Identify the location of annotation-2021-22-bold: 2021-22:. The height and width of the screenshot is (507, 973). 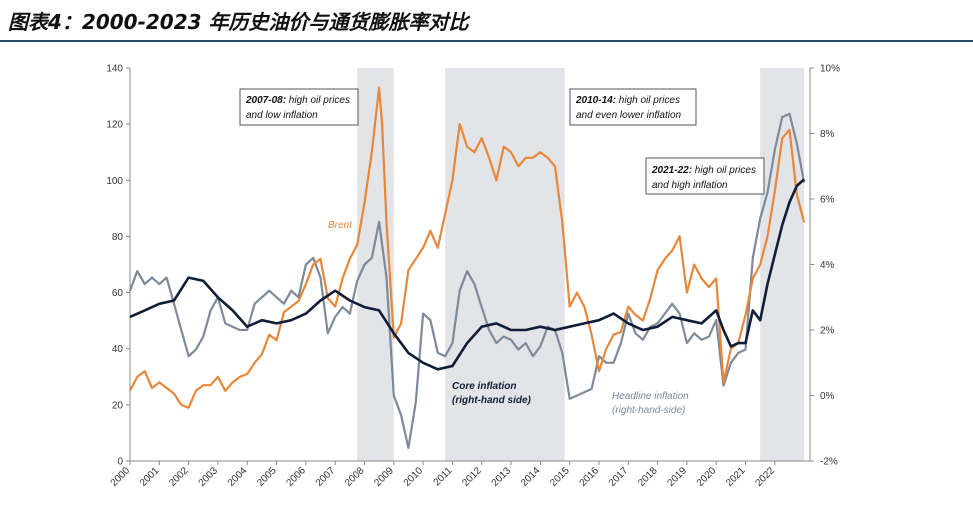
(671, 170).